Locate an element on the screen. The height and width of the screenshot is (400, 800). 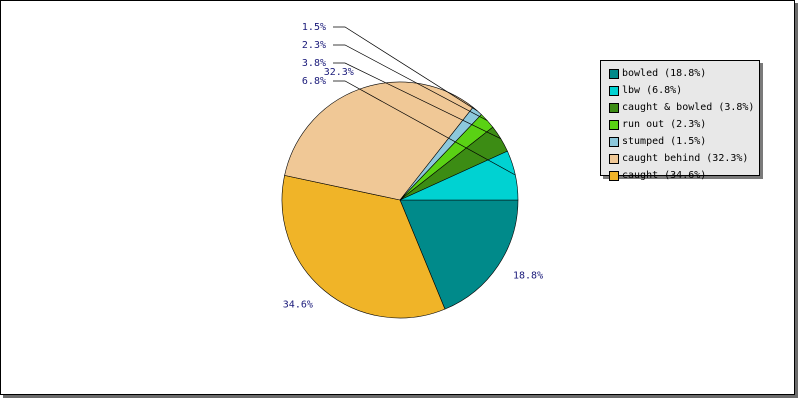
pct-label-caught-bowled: 3.8% is located at coordinates (314, 63).